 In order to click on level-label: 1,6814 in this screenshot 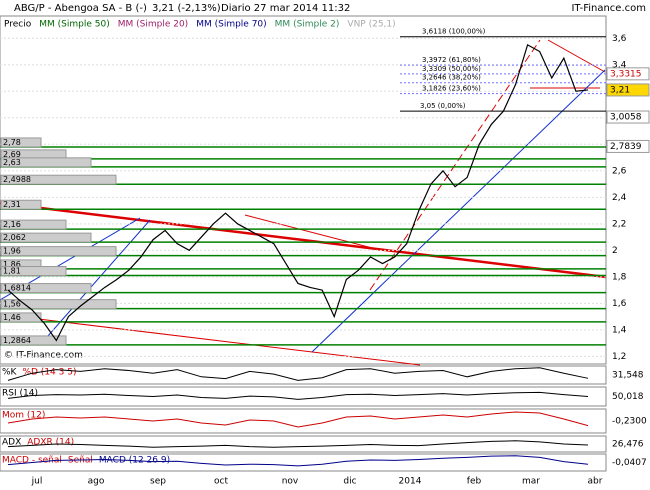, I will do `click(17, 288)`.